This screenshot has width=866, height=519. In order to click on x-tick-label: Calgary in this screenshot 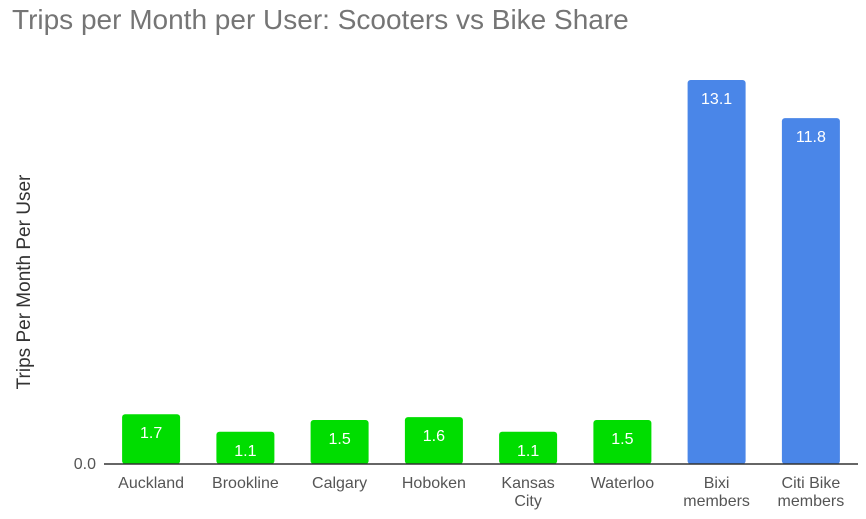, I will do `click(339, 483)`.